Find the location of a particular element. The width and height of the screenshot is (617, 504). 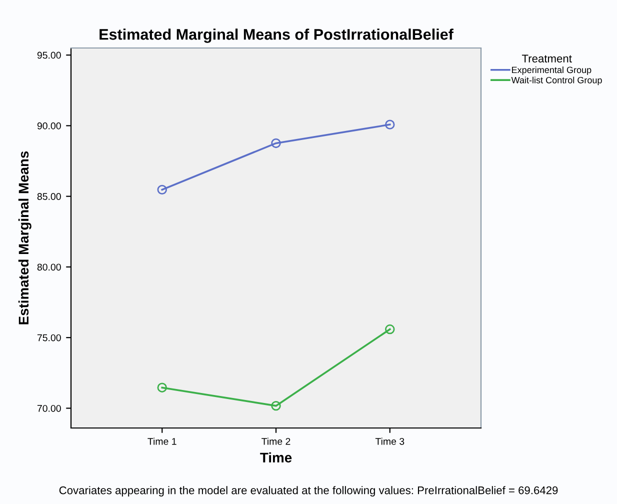

x-tick-label: Time 1 is located at coordinates (162, 441).